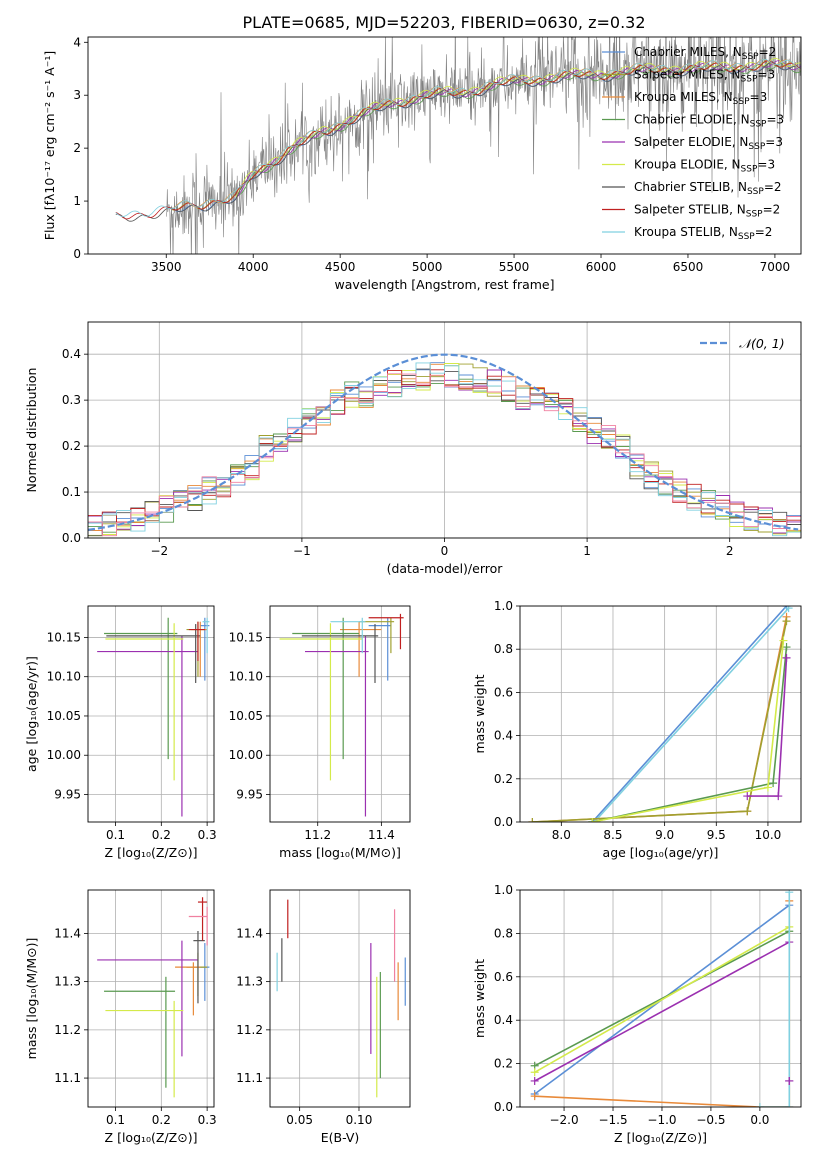  I want to click on legend-label-text: Chabrier MILES, N, so click(688, 52).